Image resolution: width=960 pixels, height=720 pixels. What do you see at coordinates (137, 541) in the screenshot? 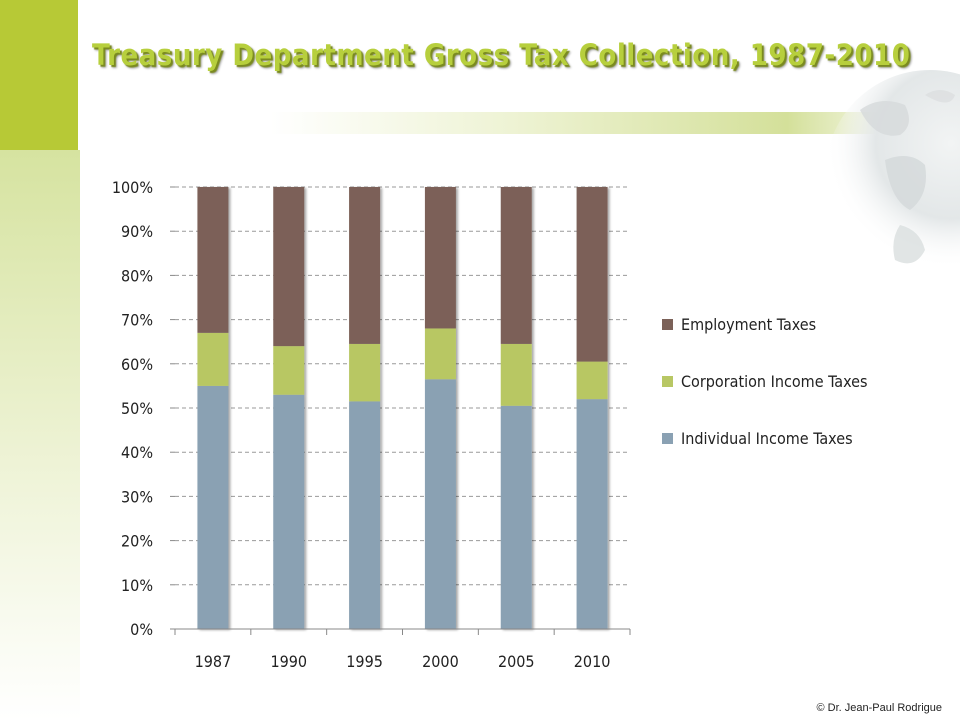
I see `y-tick-label: 20%` at bounding box center [137, 541].